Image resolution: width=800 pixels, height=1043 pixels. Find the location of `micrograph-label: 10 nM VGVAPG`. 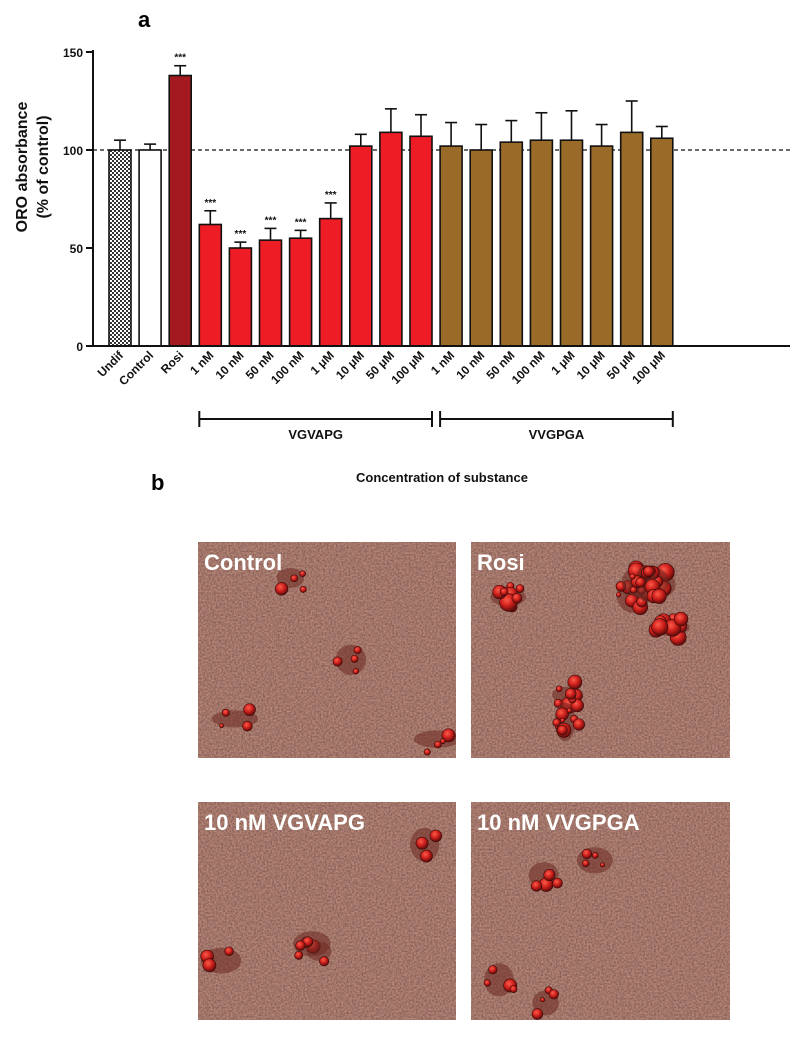

micrograph-label: 10 nM VGVAPG is located at coordinates (284, 822).